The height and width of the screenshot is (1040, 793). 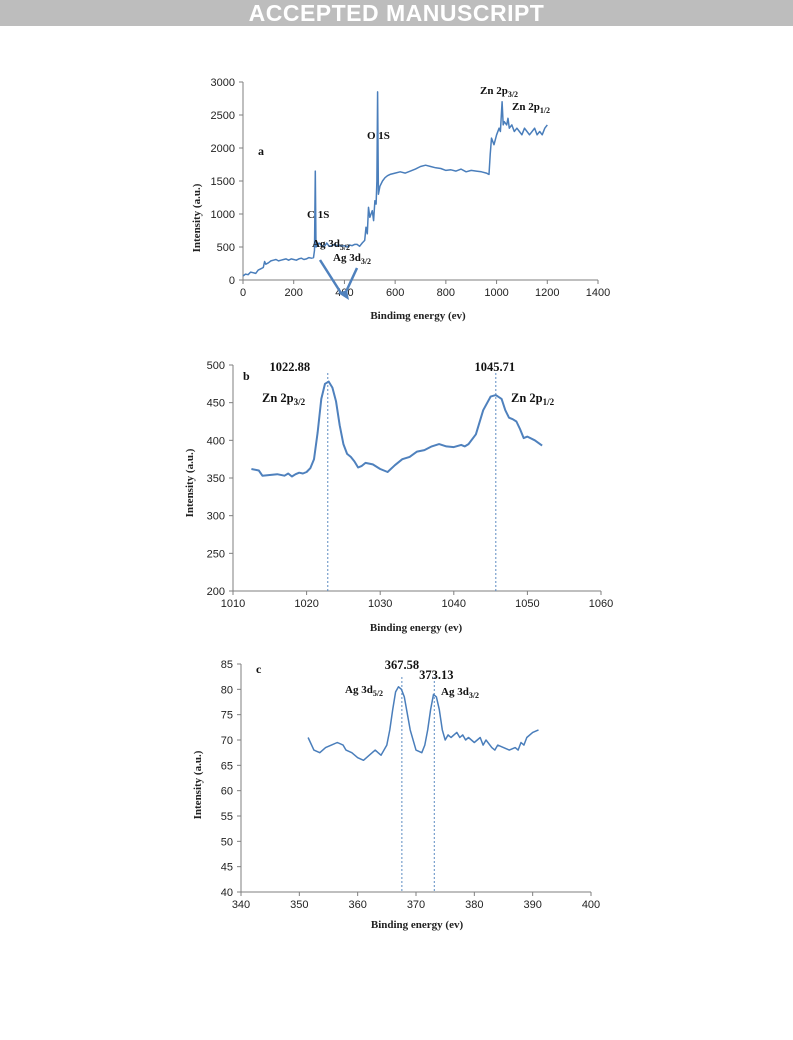 I want to click on y-tick-label: 75, so click(x=227, y=716).